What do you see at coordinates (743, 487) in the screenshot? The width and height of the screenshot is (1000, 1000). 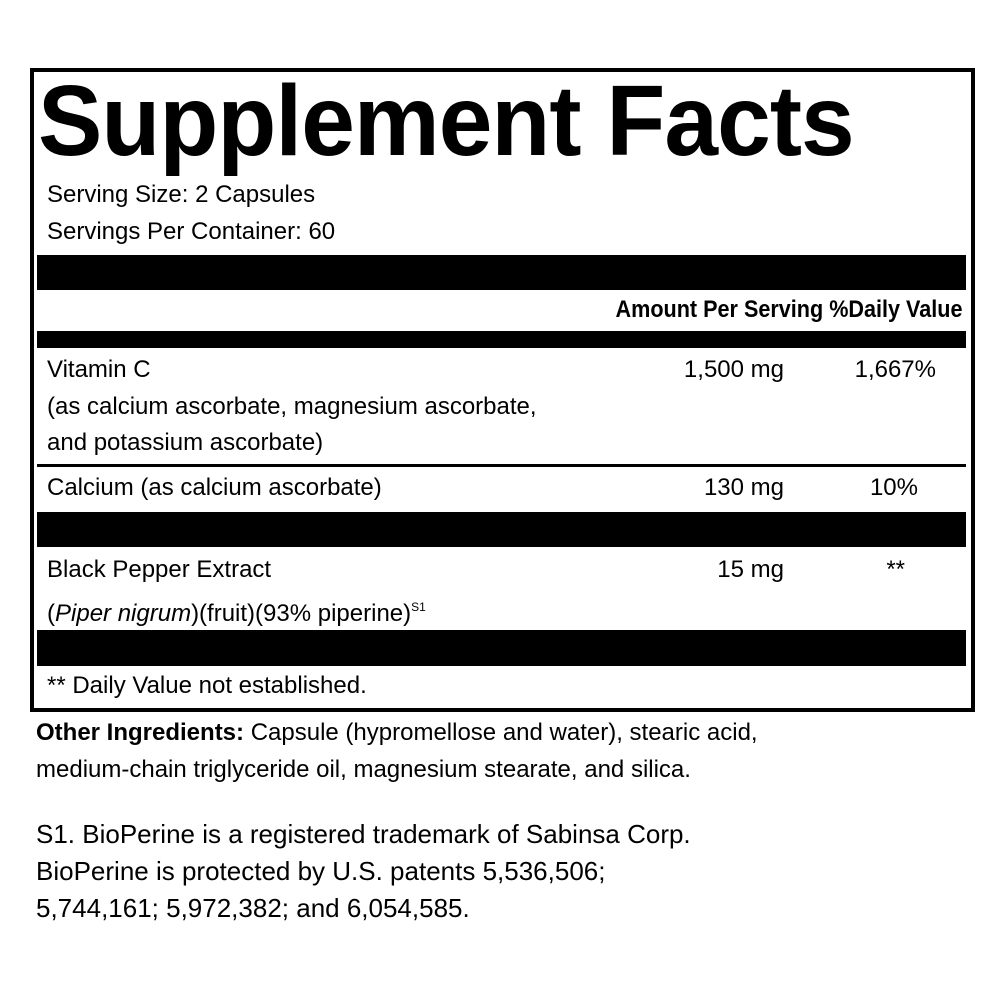 I see `row-calcium-amount: 130 mg` at bounding box center [743, 487].